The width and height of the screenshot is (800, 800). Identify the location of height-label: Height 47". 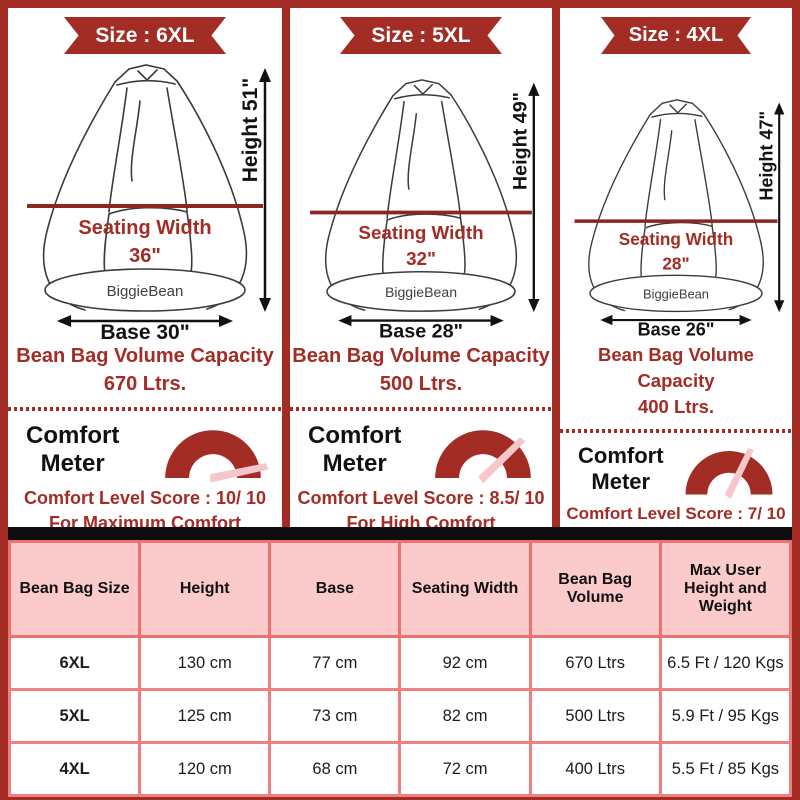
(766, 156).